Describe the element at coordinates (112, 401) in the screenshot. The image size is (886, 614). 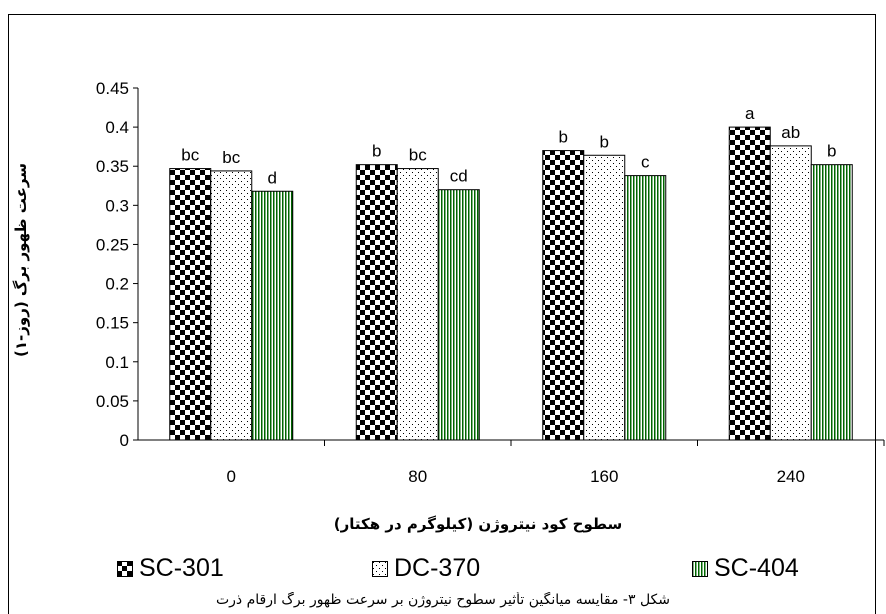
I see `y-tick-label: 0.05` at that location.